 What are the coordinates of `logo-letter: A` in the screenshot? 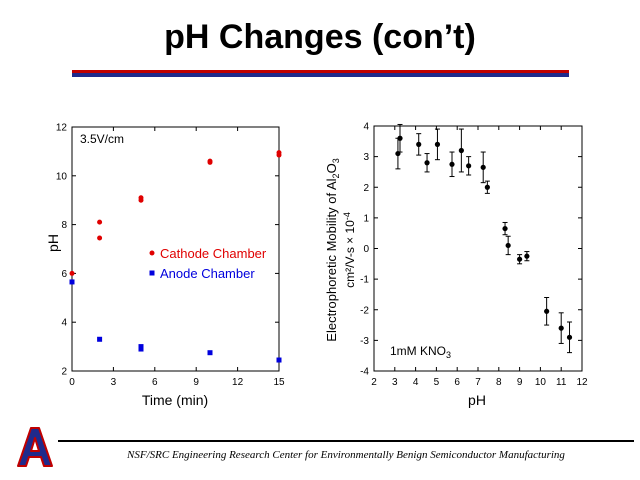 It's located at (35, 454).